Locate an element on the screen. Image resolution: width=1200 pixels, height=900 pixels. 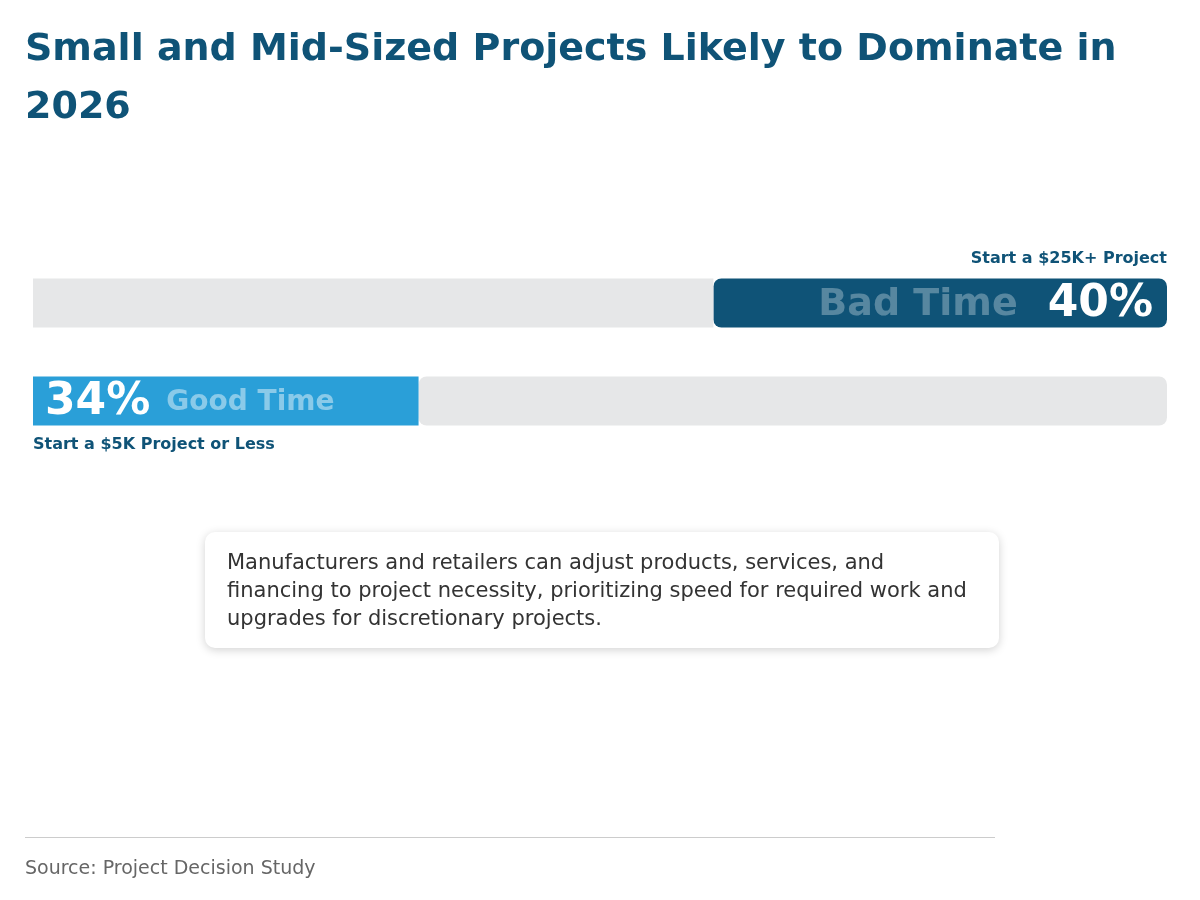
source-note: Source: Project Decision Study is located at coordinates (170, 867).